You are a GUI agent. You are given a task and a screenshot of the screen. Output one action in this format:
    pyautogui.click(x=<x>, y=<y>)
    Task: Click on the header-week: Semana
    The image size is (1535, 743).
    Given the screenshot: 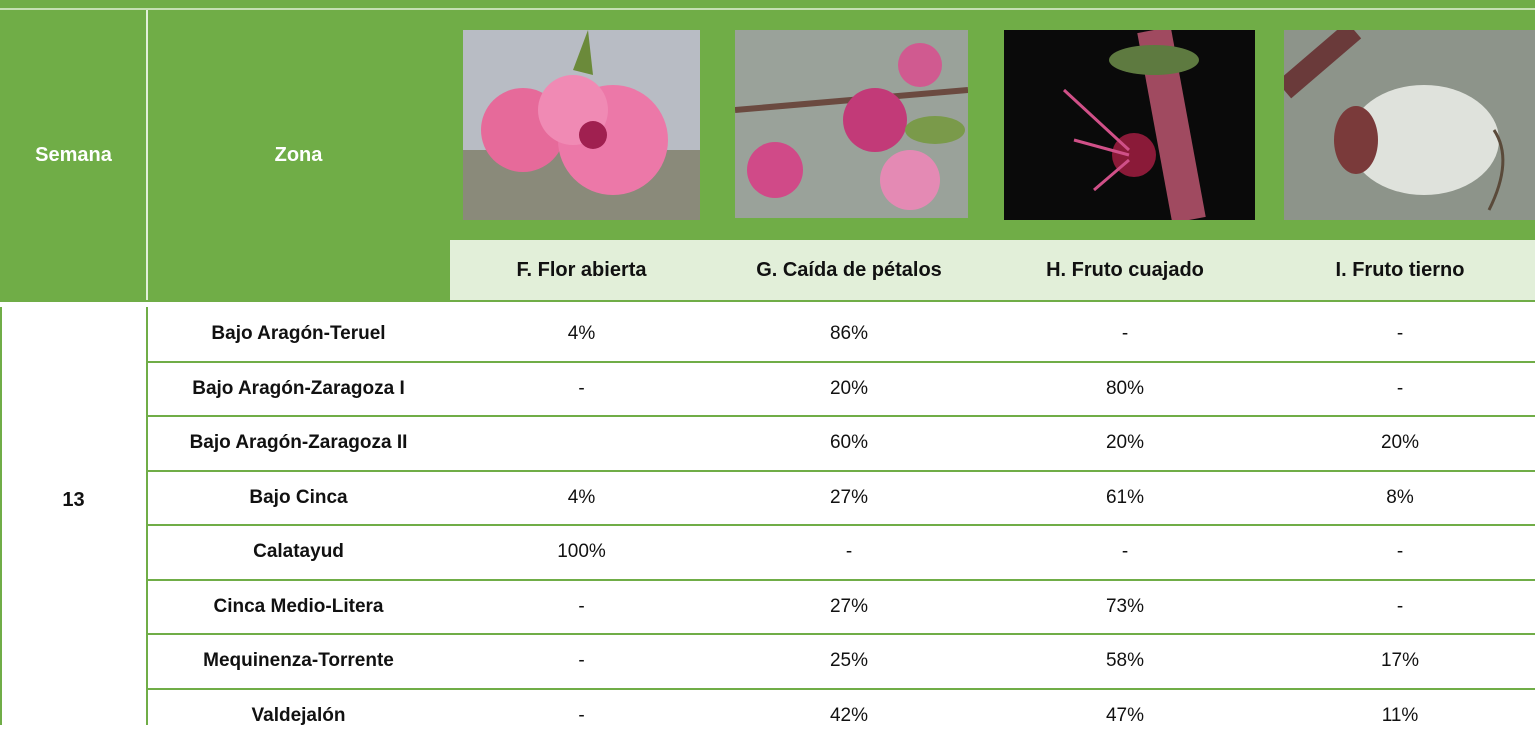 What is the action you would take?
    pyautogui.click(x=73, y=155)
    